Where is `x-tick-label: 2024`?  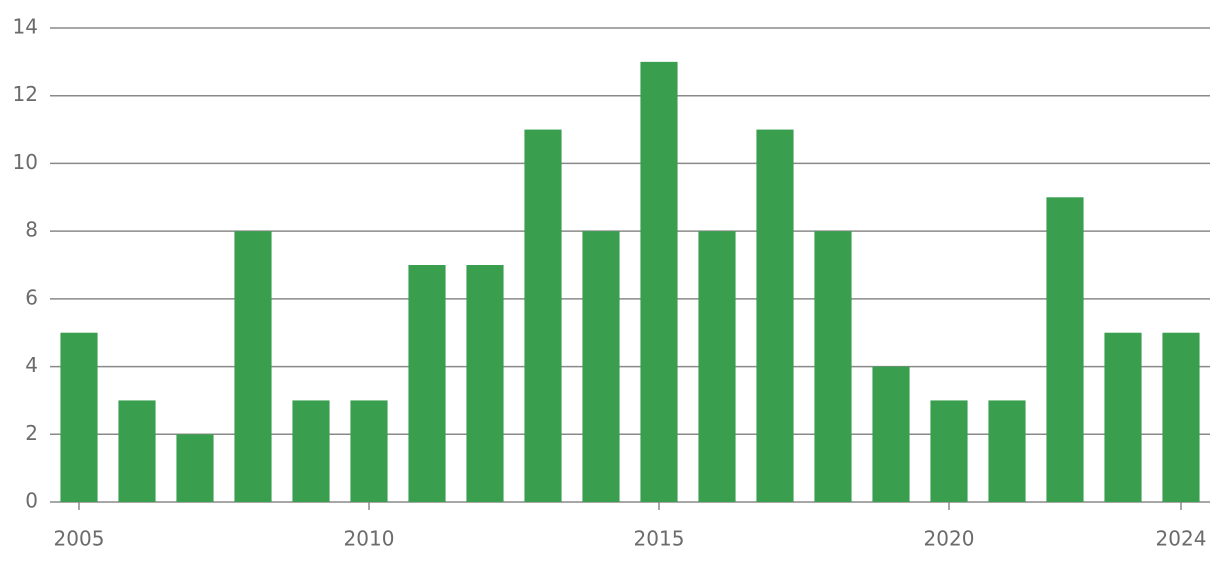
x-tick-label: 2024 is located at coordinates (1181, 539).